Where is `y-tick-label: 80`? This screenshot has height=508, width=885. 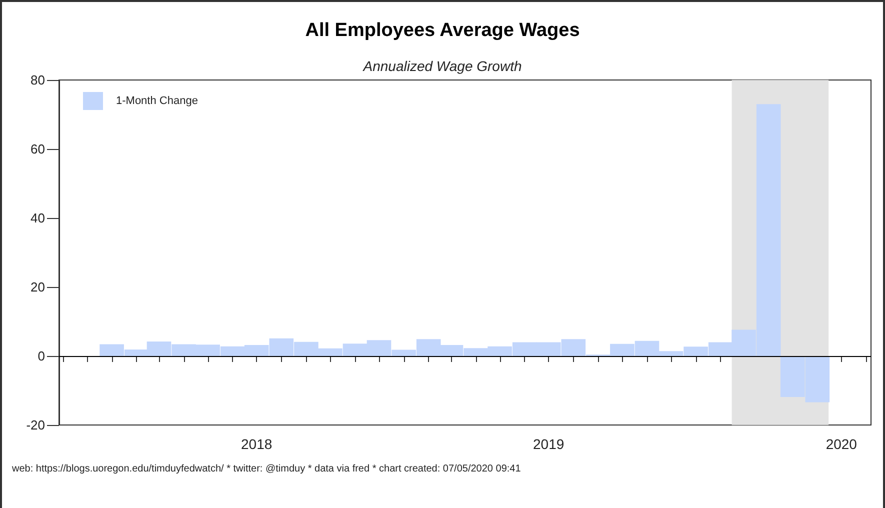 y-tick-label: 80 is located at coordinates (37, 80).